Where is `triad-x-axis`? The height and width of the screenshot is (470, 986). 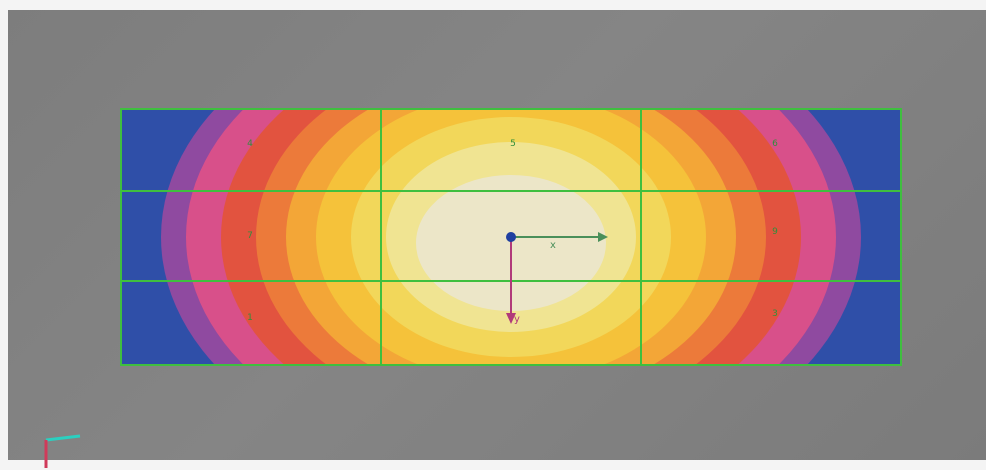 triad-x-axis is located at coordinates (63, 438).